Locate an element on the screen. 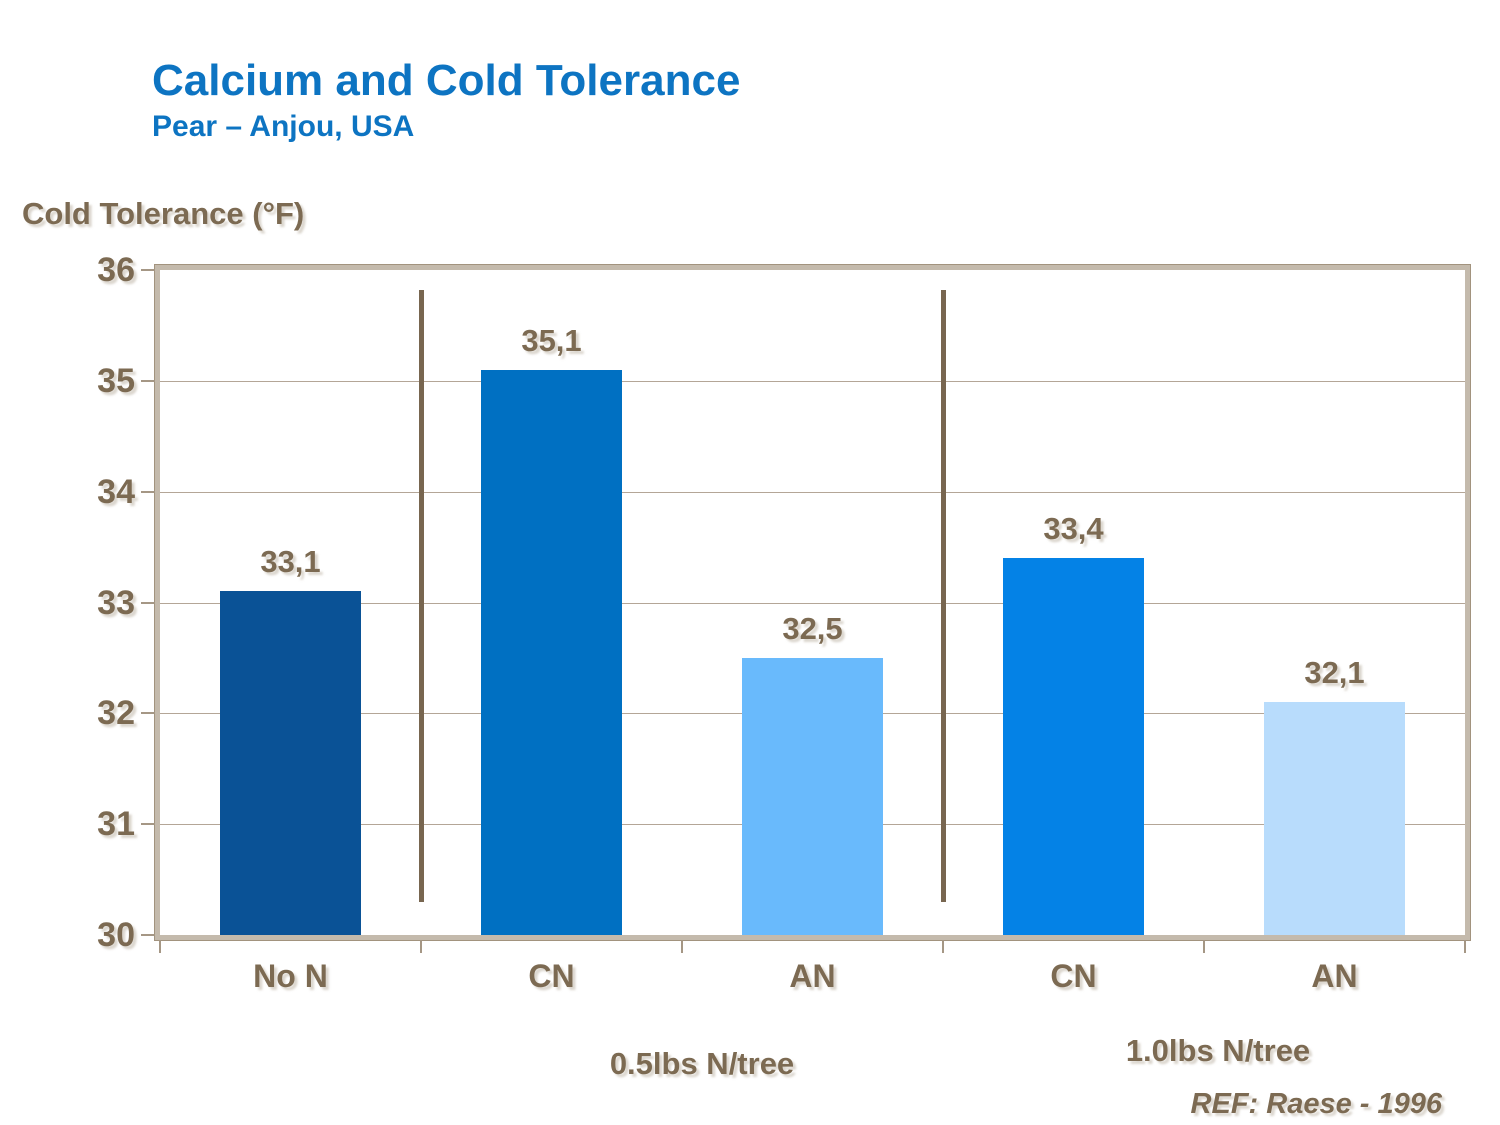  y-tick-label-32: 32 is located at coordinates (116, 713).